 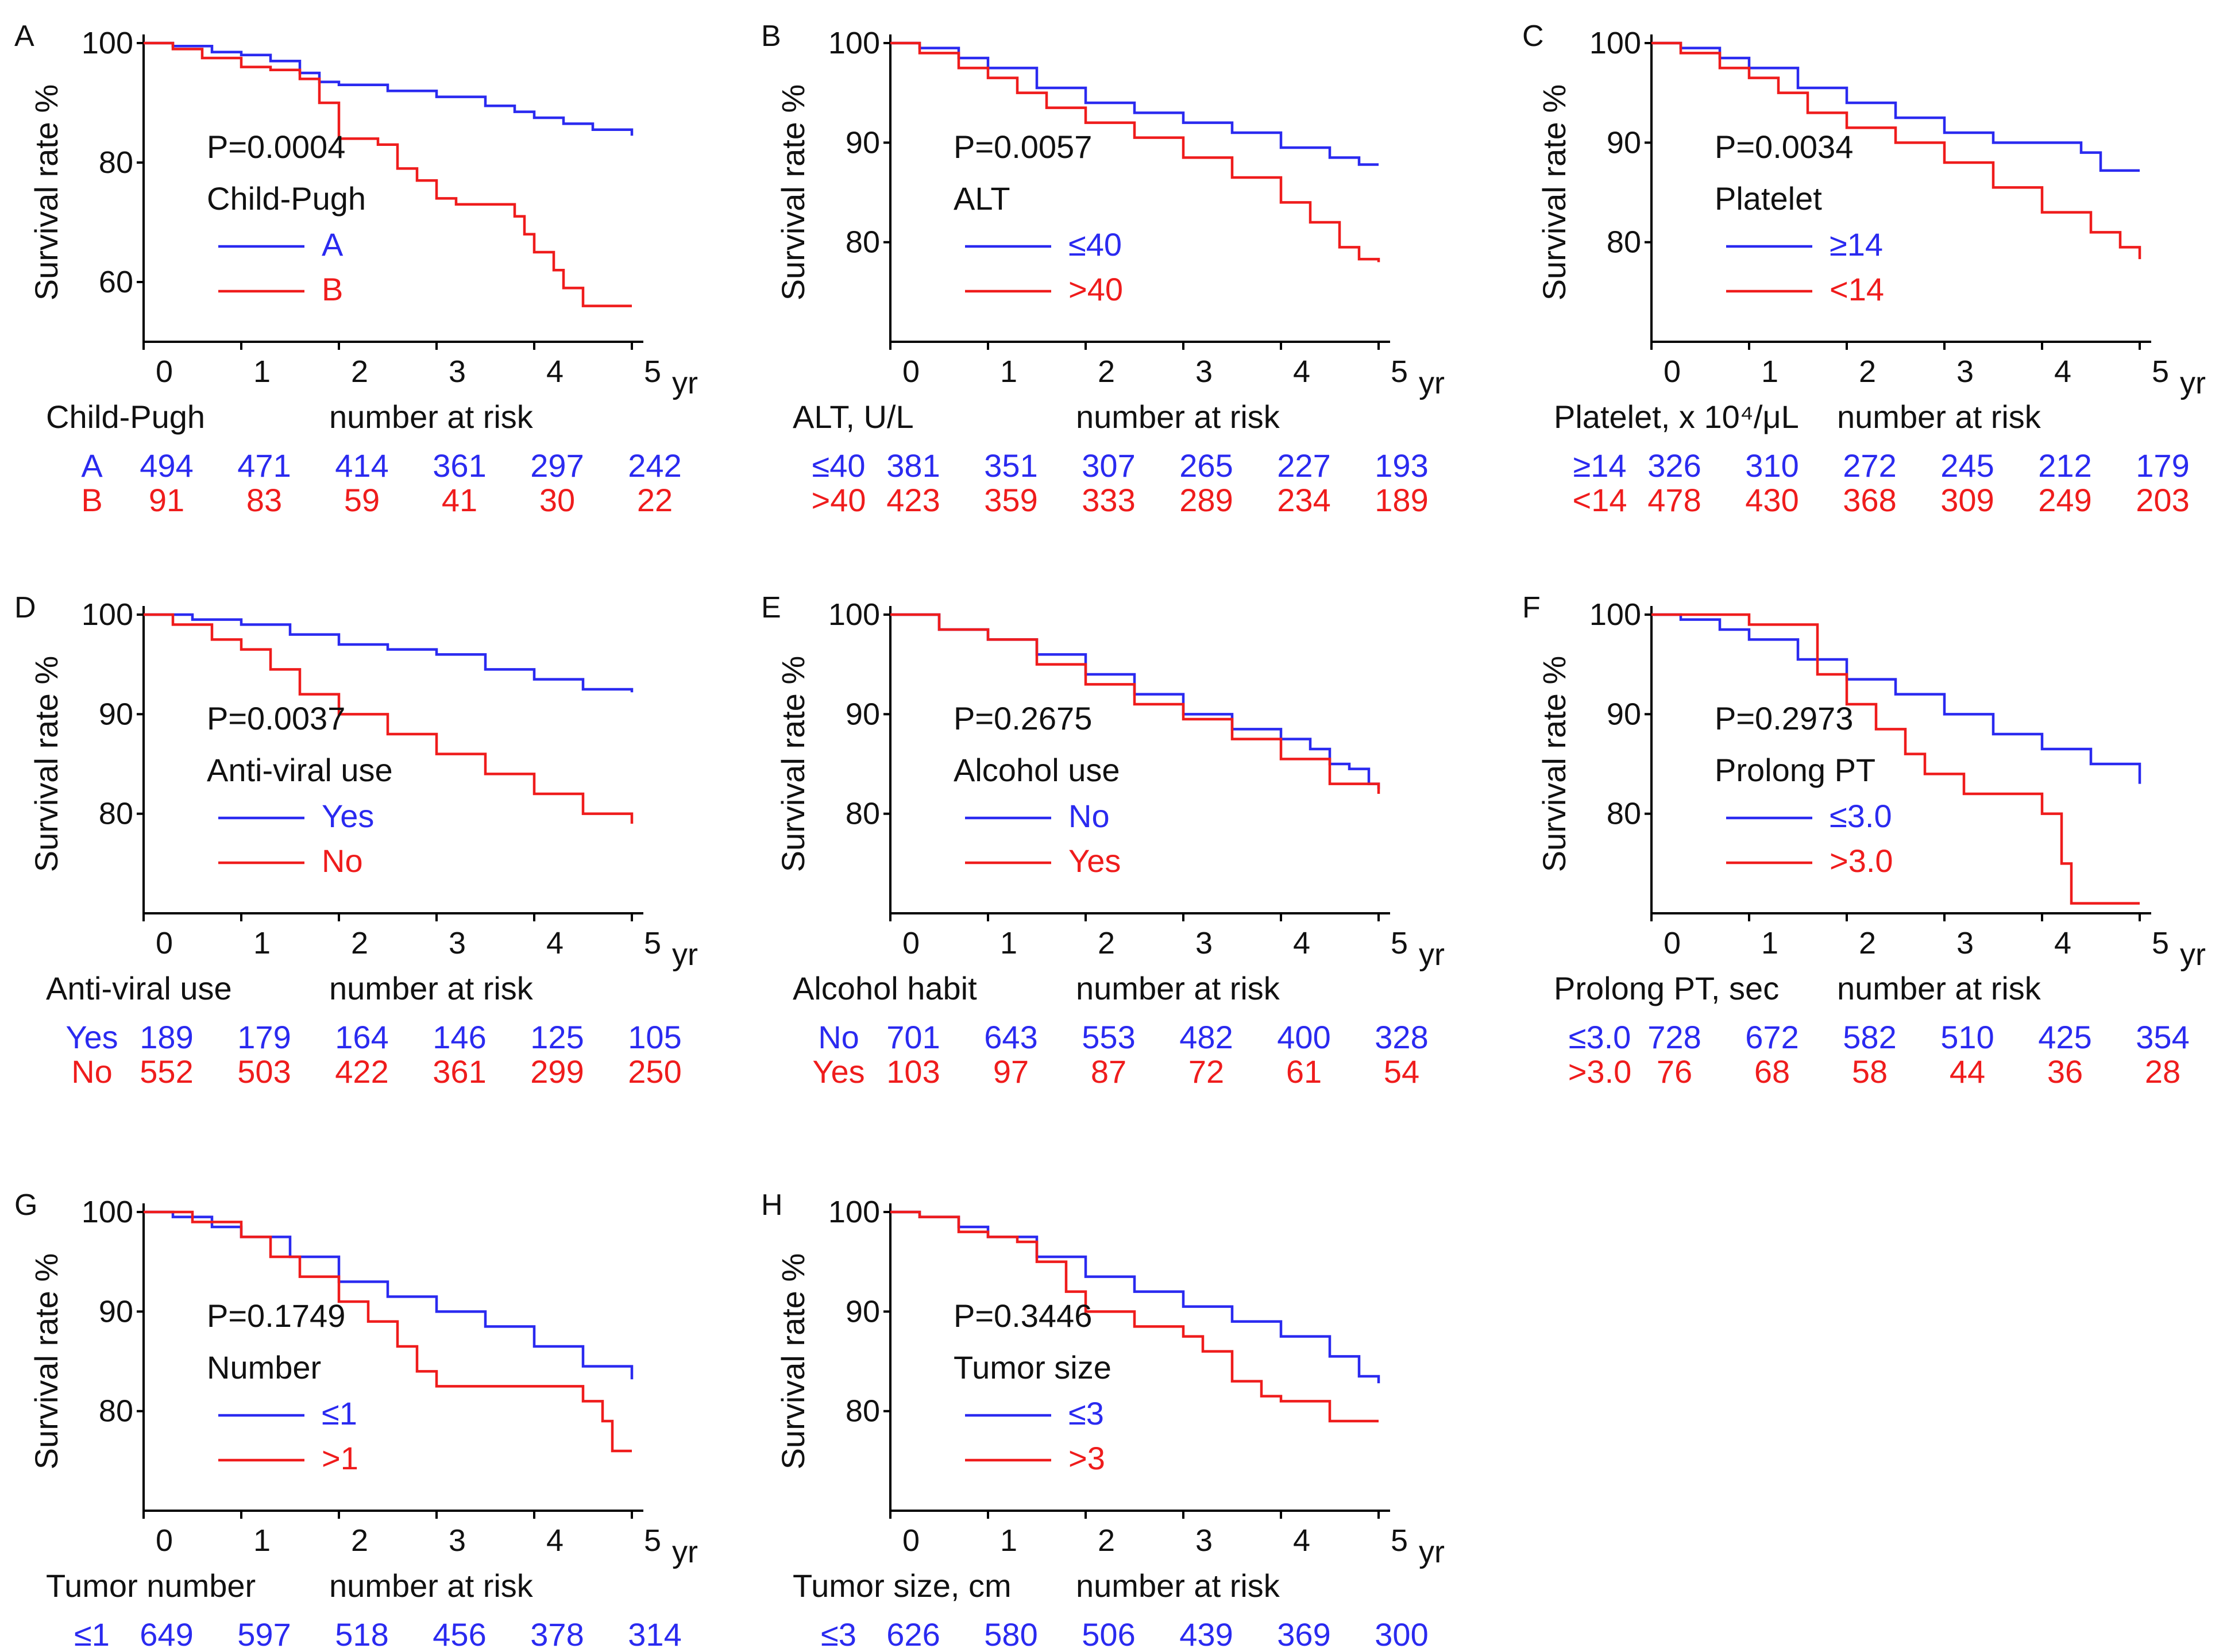 What do you see at coordinates (1666, 988) in the screenshot?
I see `risk-table-label: Prolong PT, sec` at bounding box center [1666, 988].